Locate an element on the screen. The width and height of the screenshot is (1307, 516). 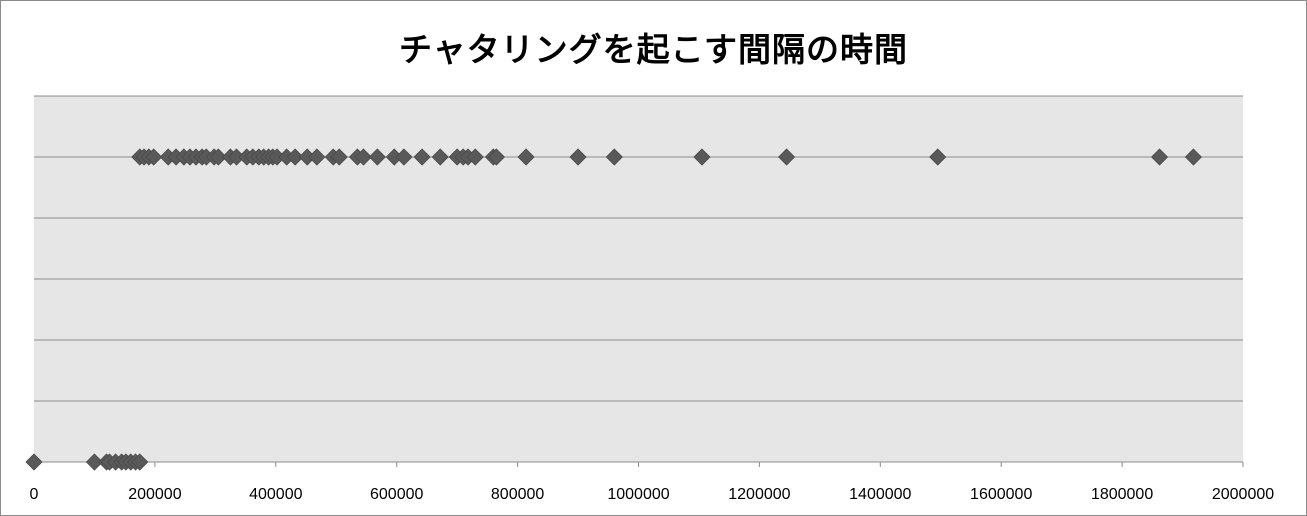
x-tick-label: 1400000 is located at coordinates (880, 494).